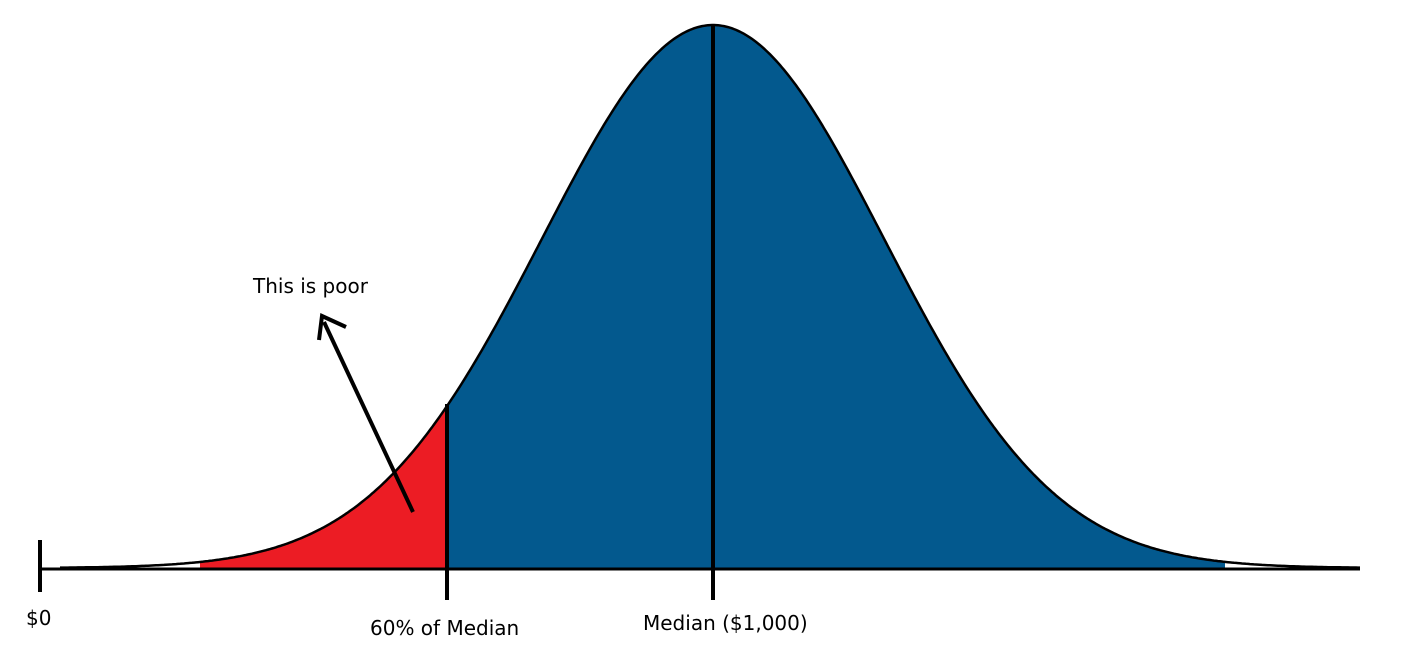 Image resolution: width=1421 pixels, height=651 pixels. I want to click on annotation-text: This is poor, so click(310, 286).